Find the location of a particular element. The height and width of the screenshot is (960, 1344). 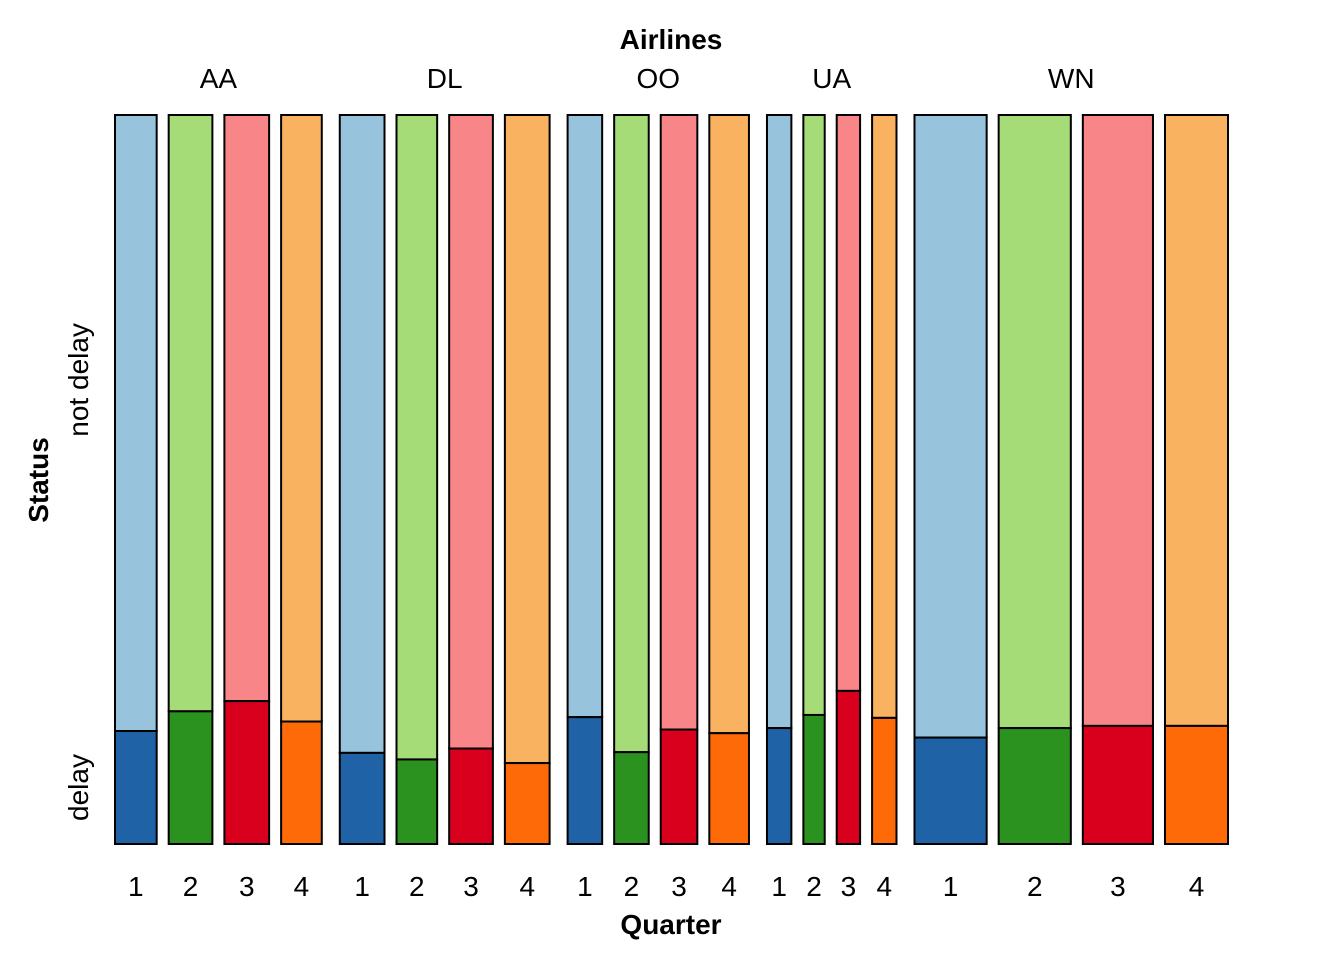

tile-ua-q3-not-delay is located at coordinates (848, 403).